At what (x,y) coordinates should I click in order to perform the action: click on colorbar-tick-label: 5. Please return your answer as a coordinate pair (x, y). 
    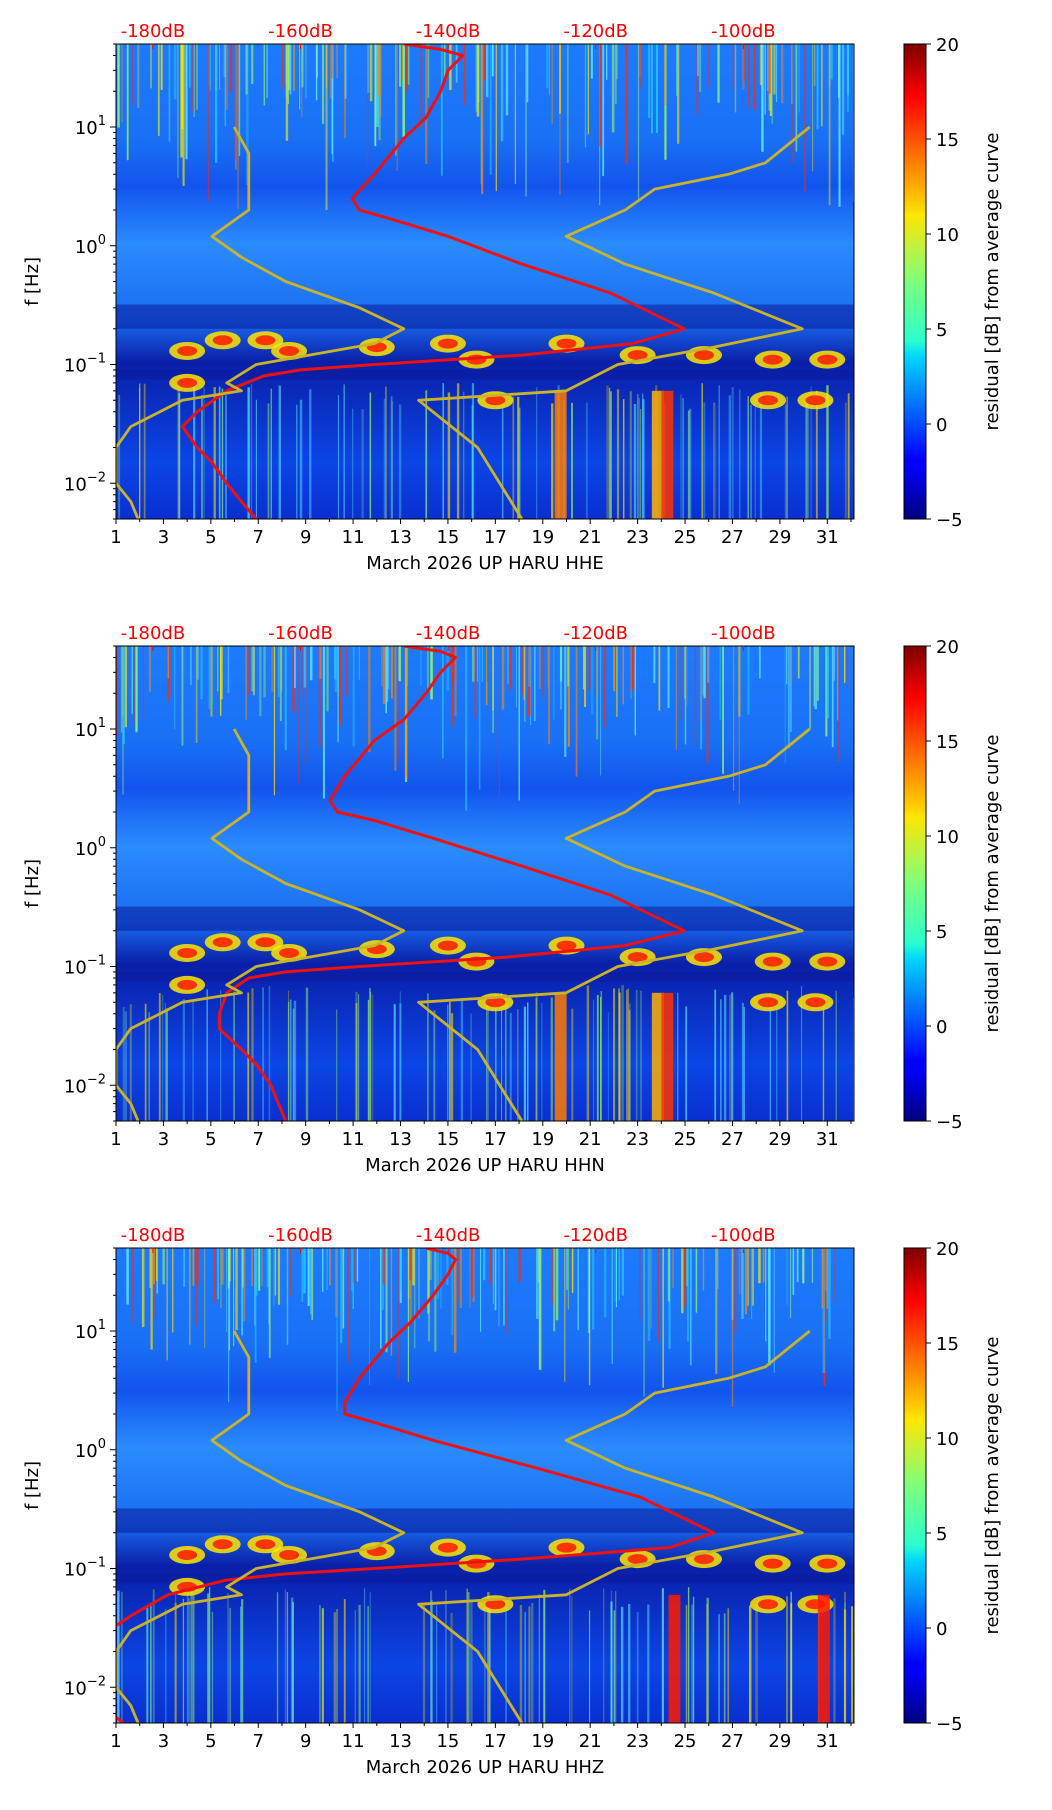
    Looking at the image, I should click on (941, 330).